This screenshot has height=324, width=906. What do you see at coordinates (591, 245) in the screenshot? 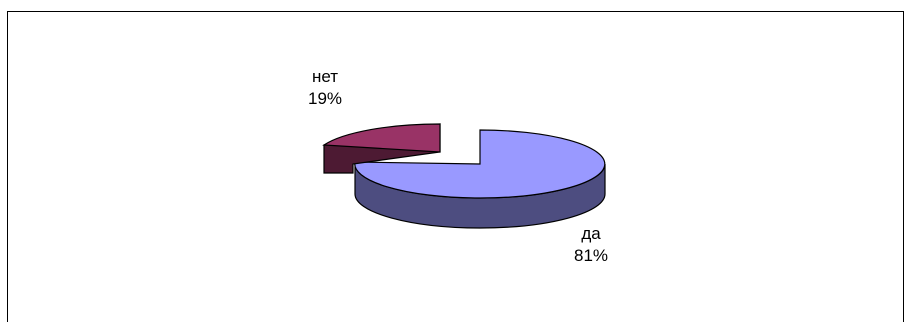
I see `slice-label-da: да 81%` at bounding box center [591, 245].